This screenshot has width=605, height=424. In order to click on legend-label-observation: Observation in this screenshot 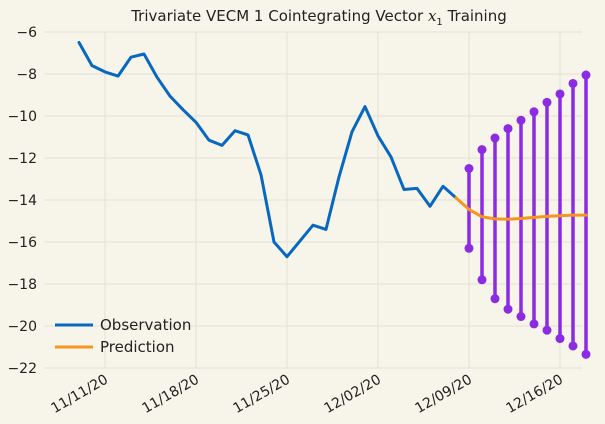, I will do `click(145, 325)`.